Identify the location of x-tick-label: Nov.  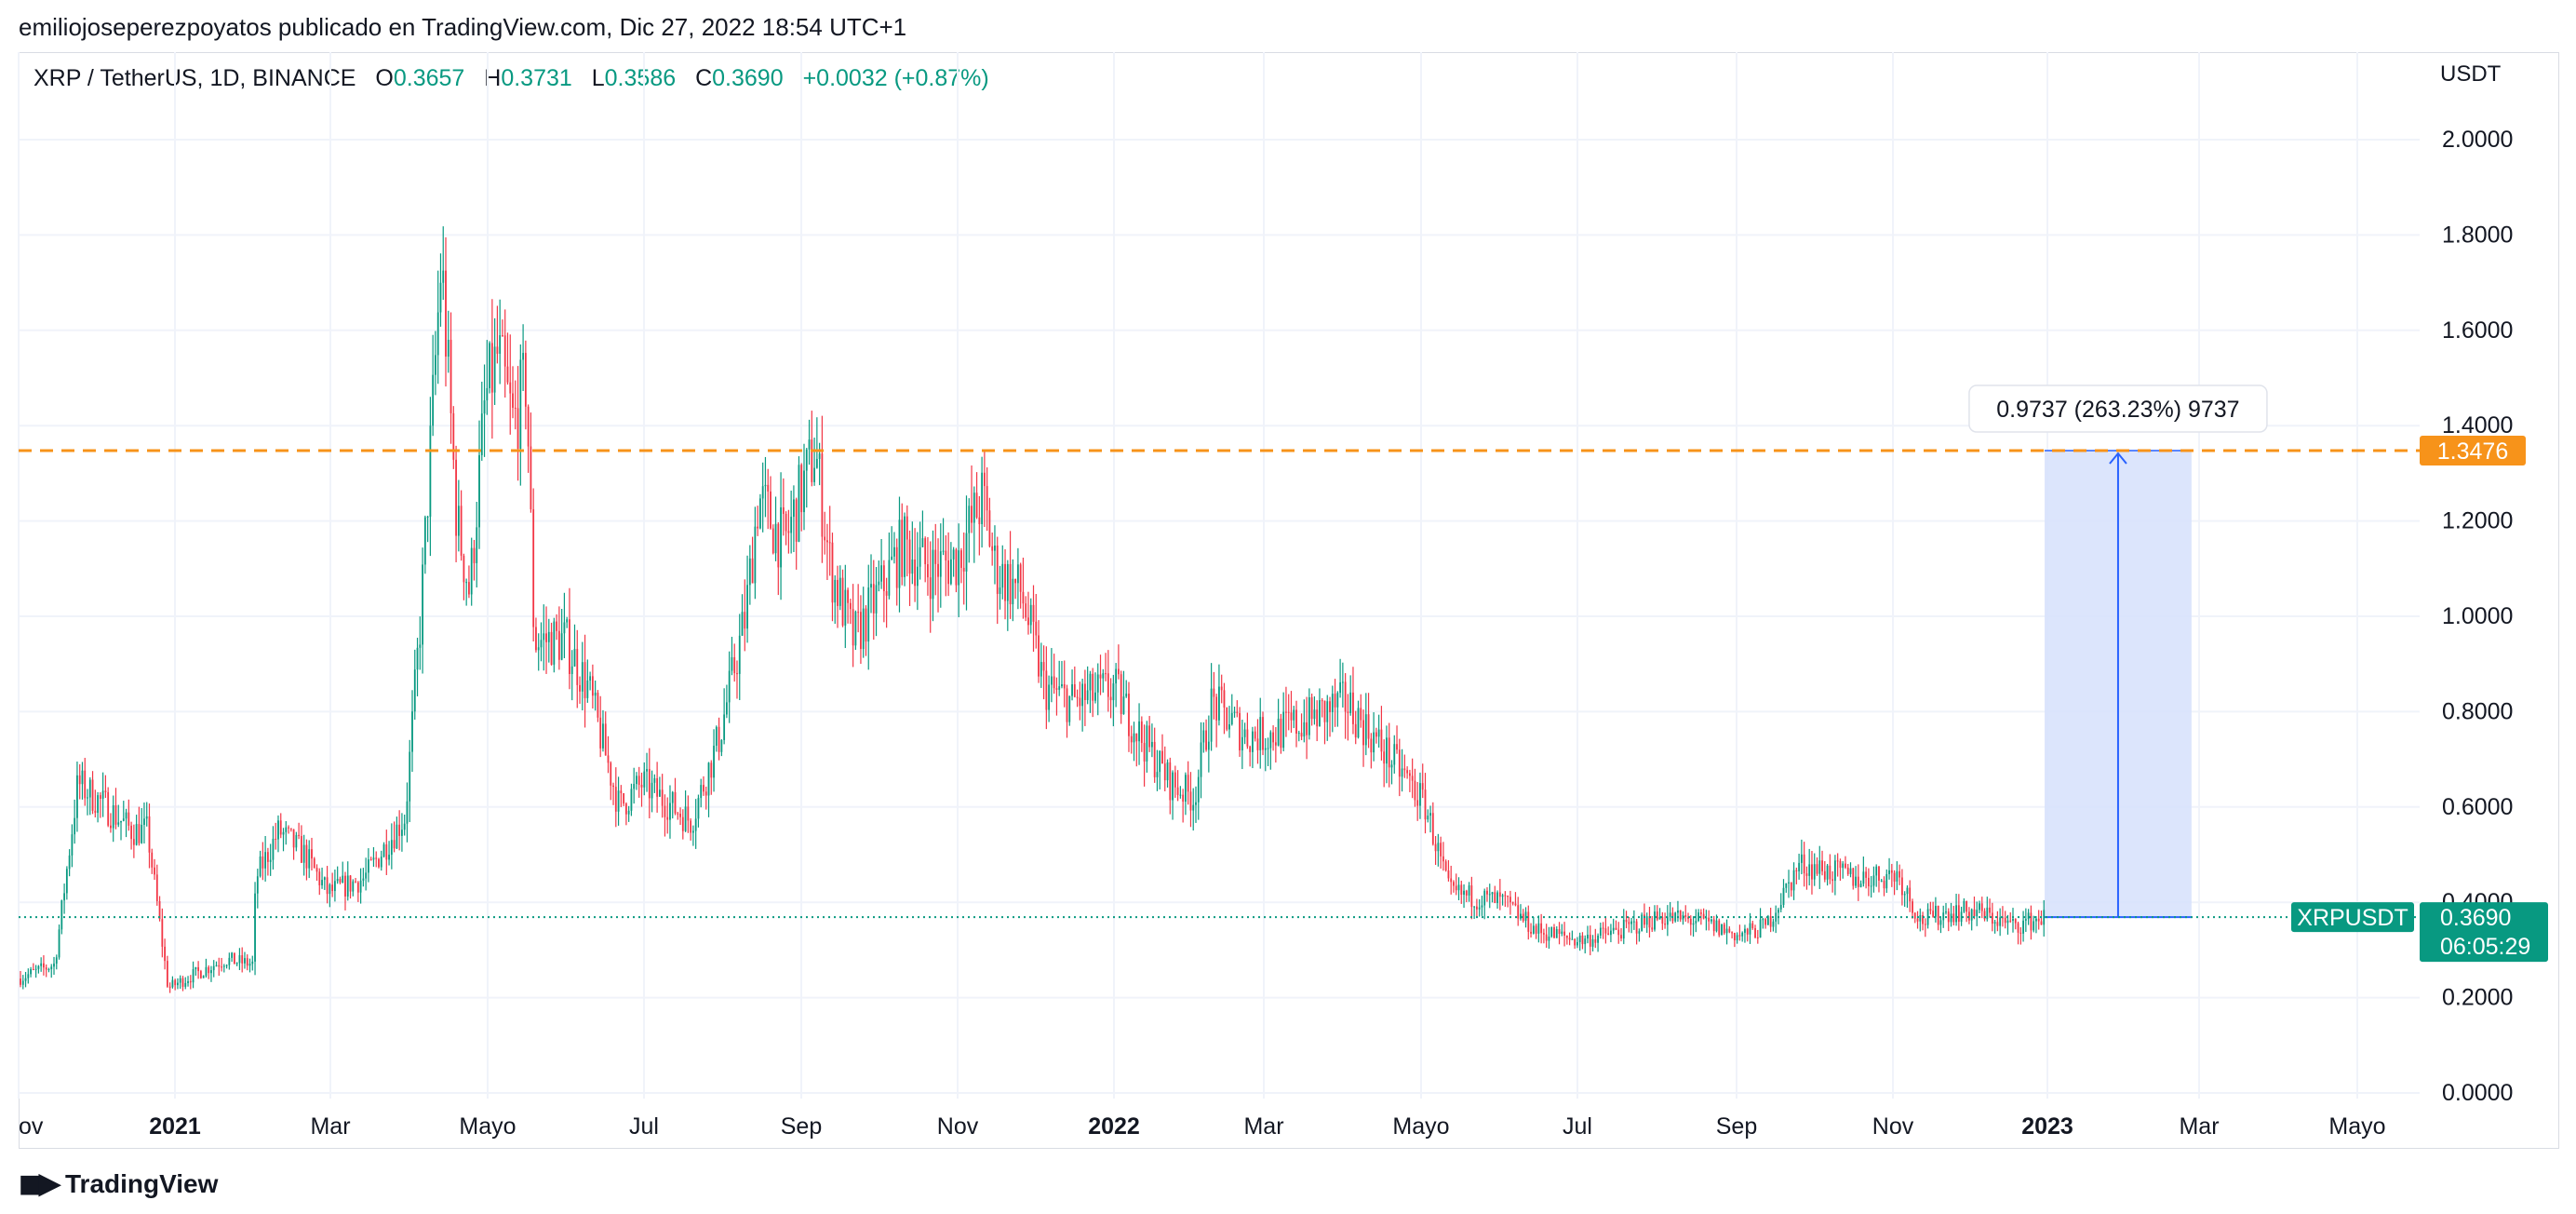
(1893, 1126).